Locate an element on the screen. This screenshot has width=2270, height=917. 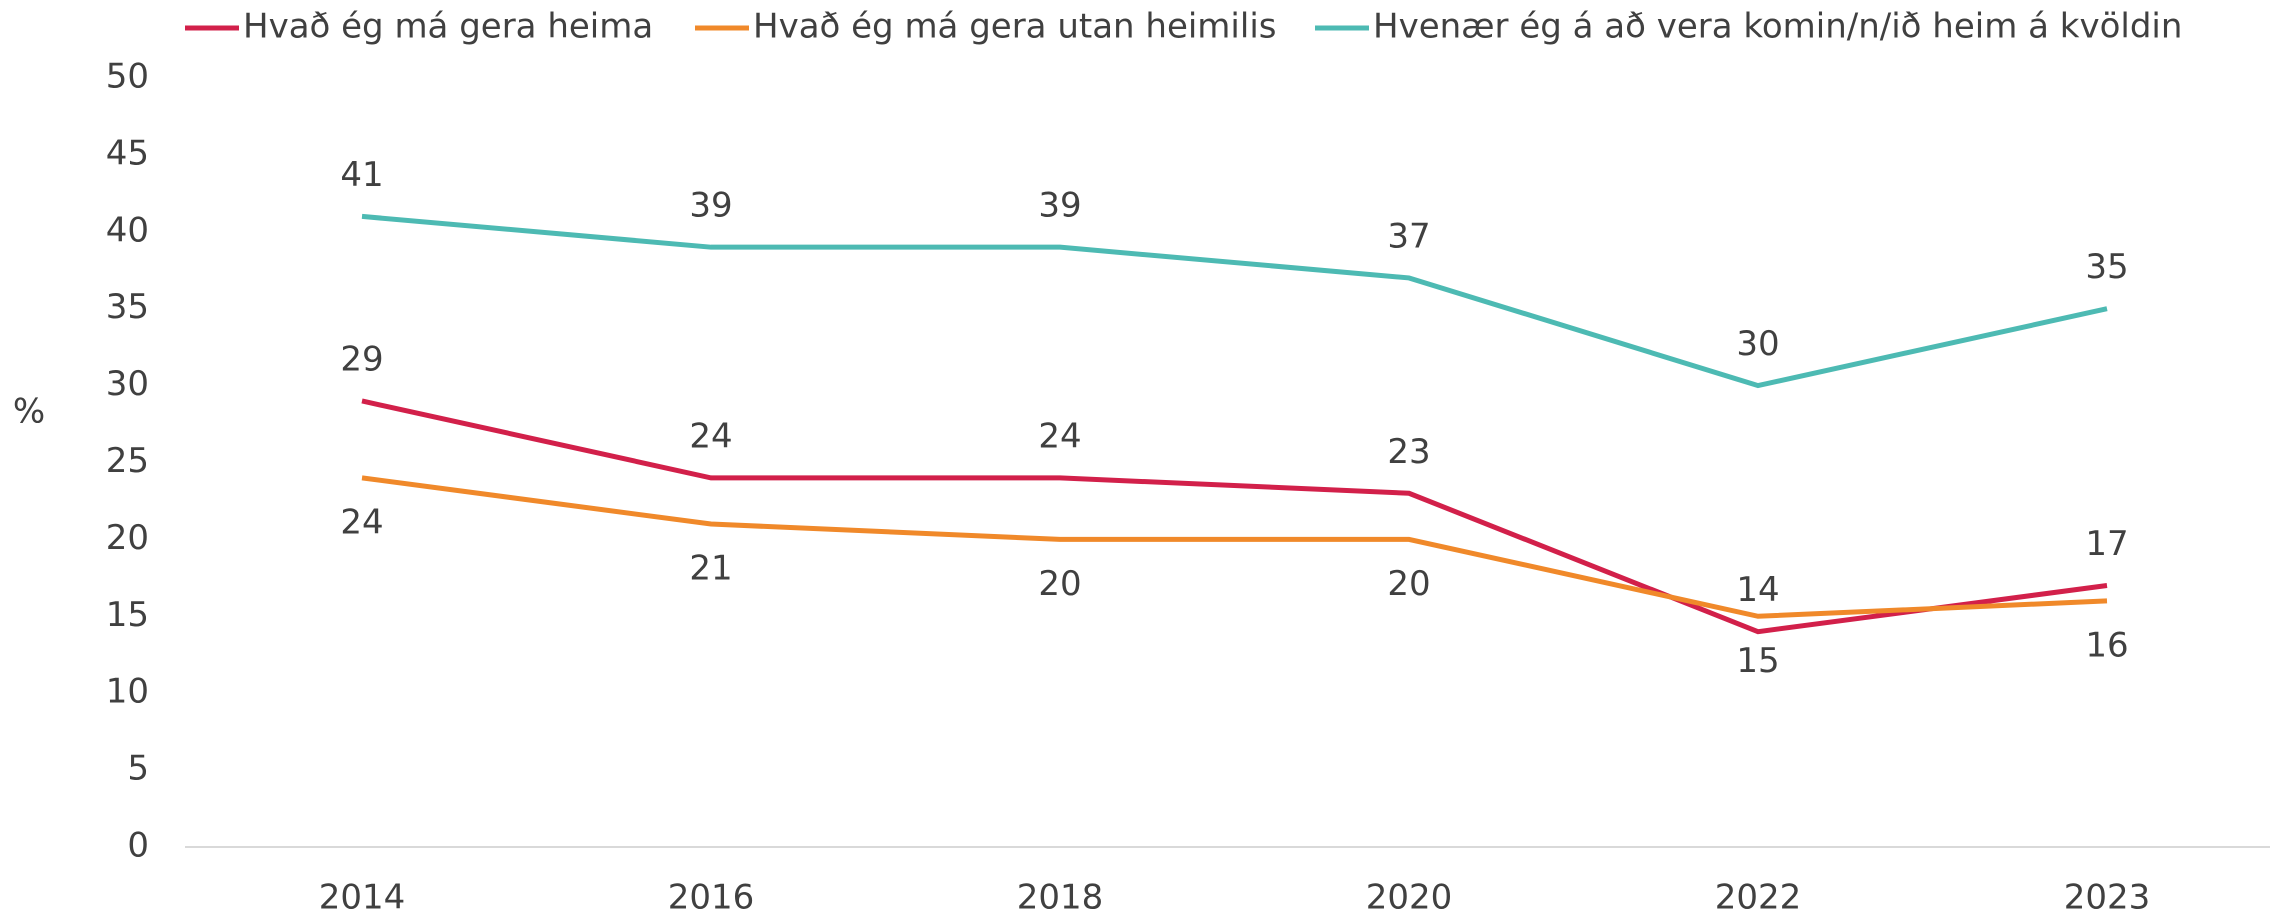
y-axis-label: % is located at coordinates (29, 412).